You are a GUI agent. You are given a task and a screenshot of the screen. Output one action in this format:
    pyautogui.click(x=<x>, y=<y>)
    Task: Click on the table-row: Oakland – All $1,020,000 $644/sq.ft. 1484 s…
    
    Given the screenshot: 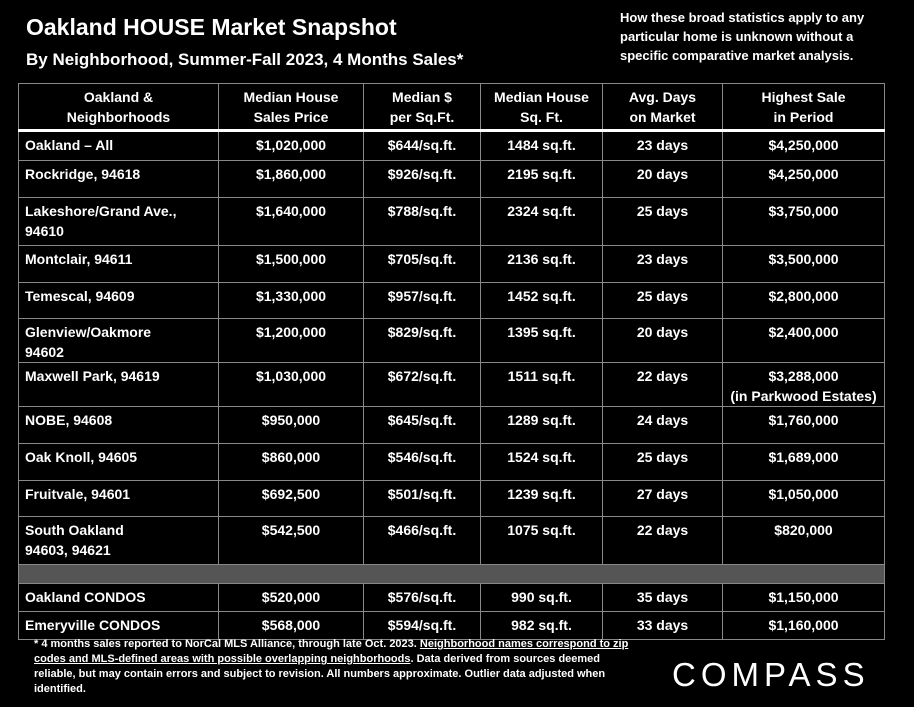 What is the action you would take?
    pyautogui.click(x=451, y=145)
    